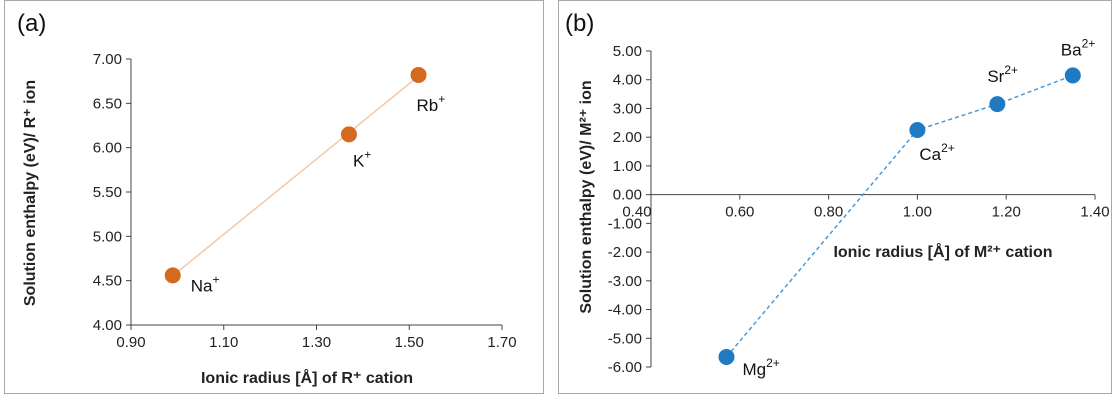 This screenshot has width=1116, height=396. What do you see at coordinates (760, 367) in the screenshot?
I see `point-label-mg: Mg2+` at bounding box center [760, 367].